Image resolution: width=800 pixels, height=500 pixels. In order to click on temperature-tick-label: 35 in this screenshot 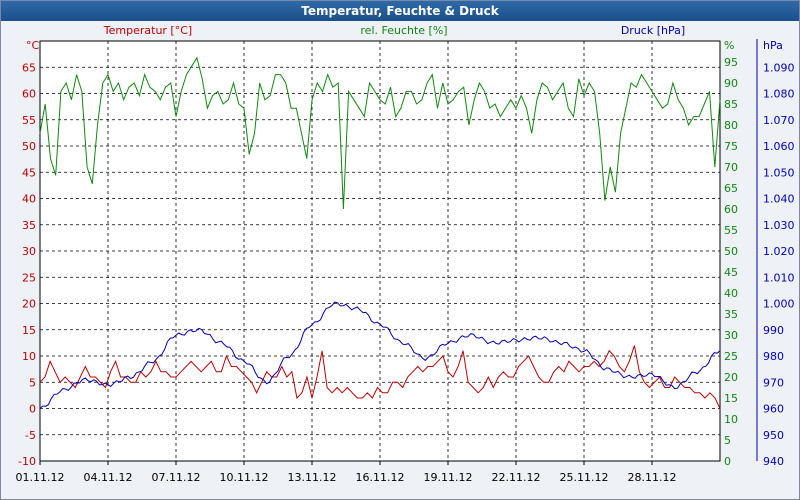, I will do `click(29, 225)`.